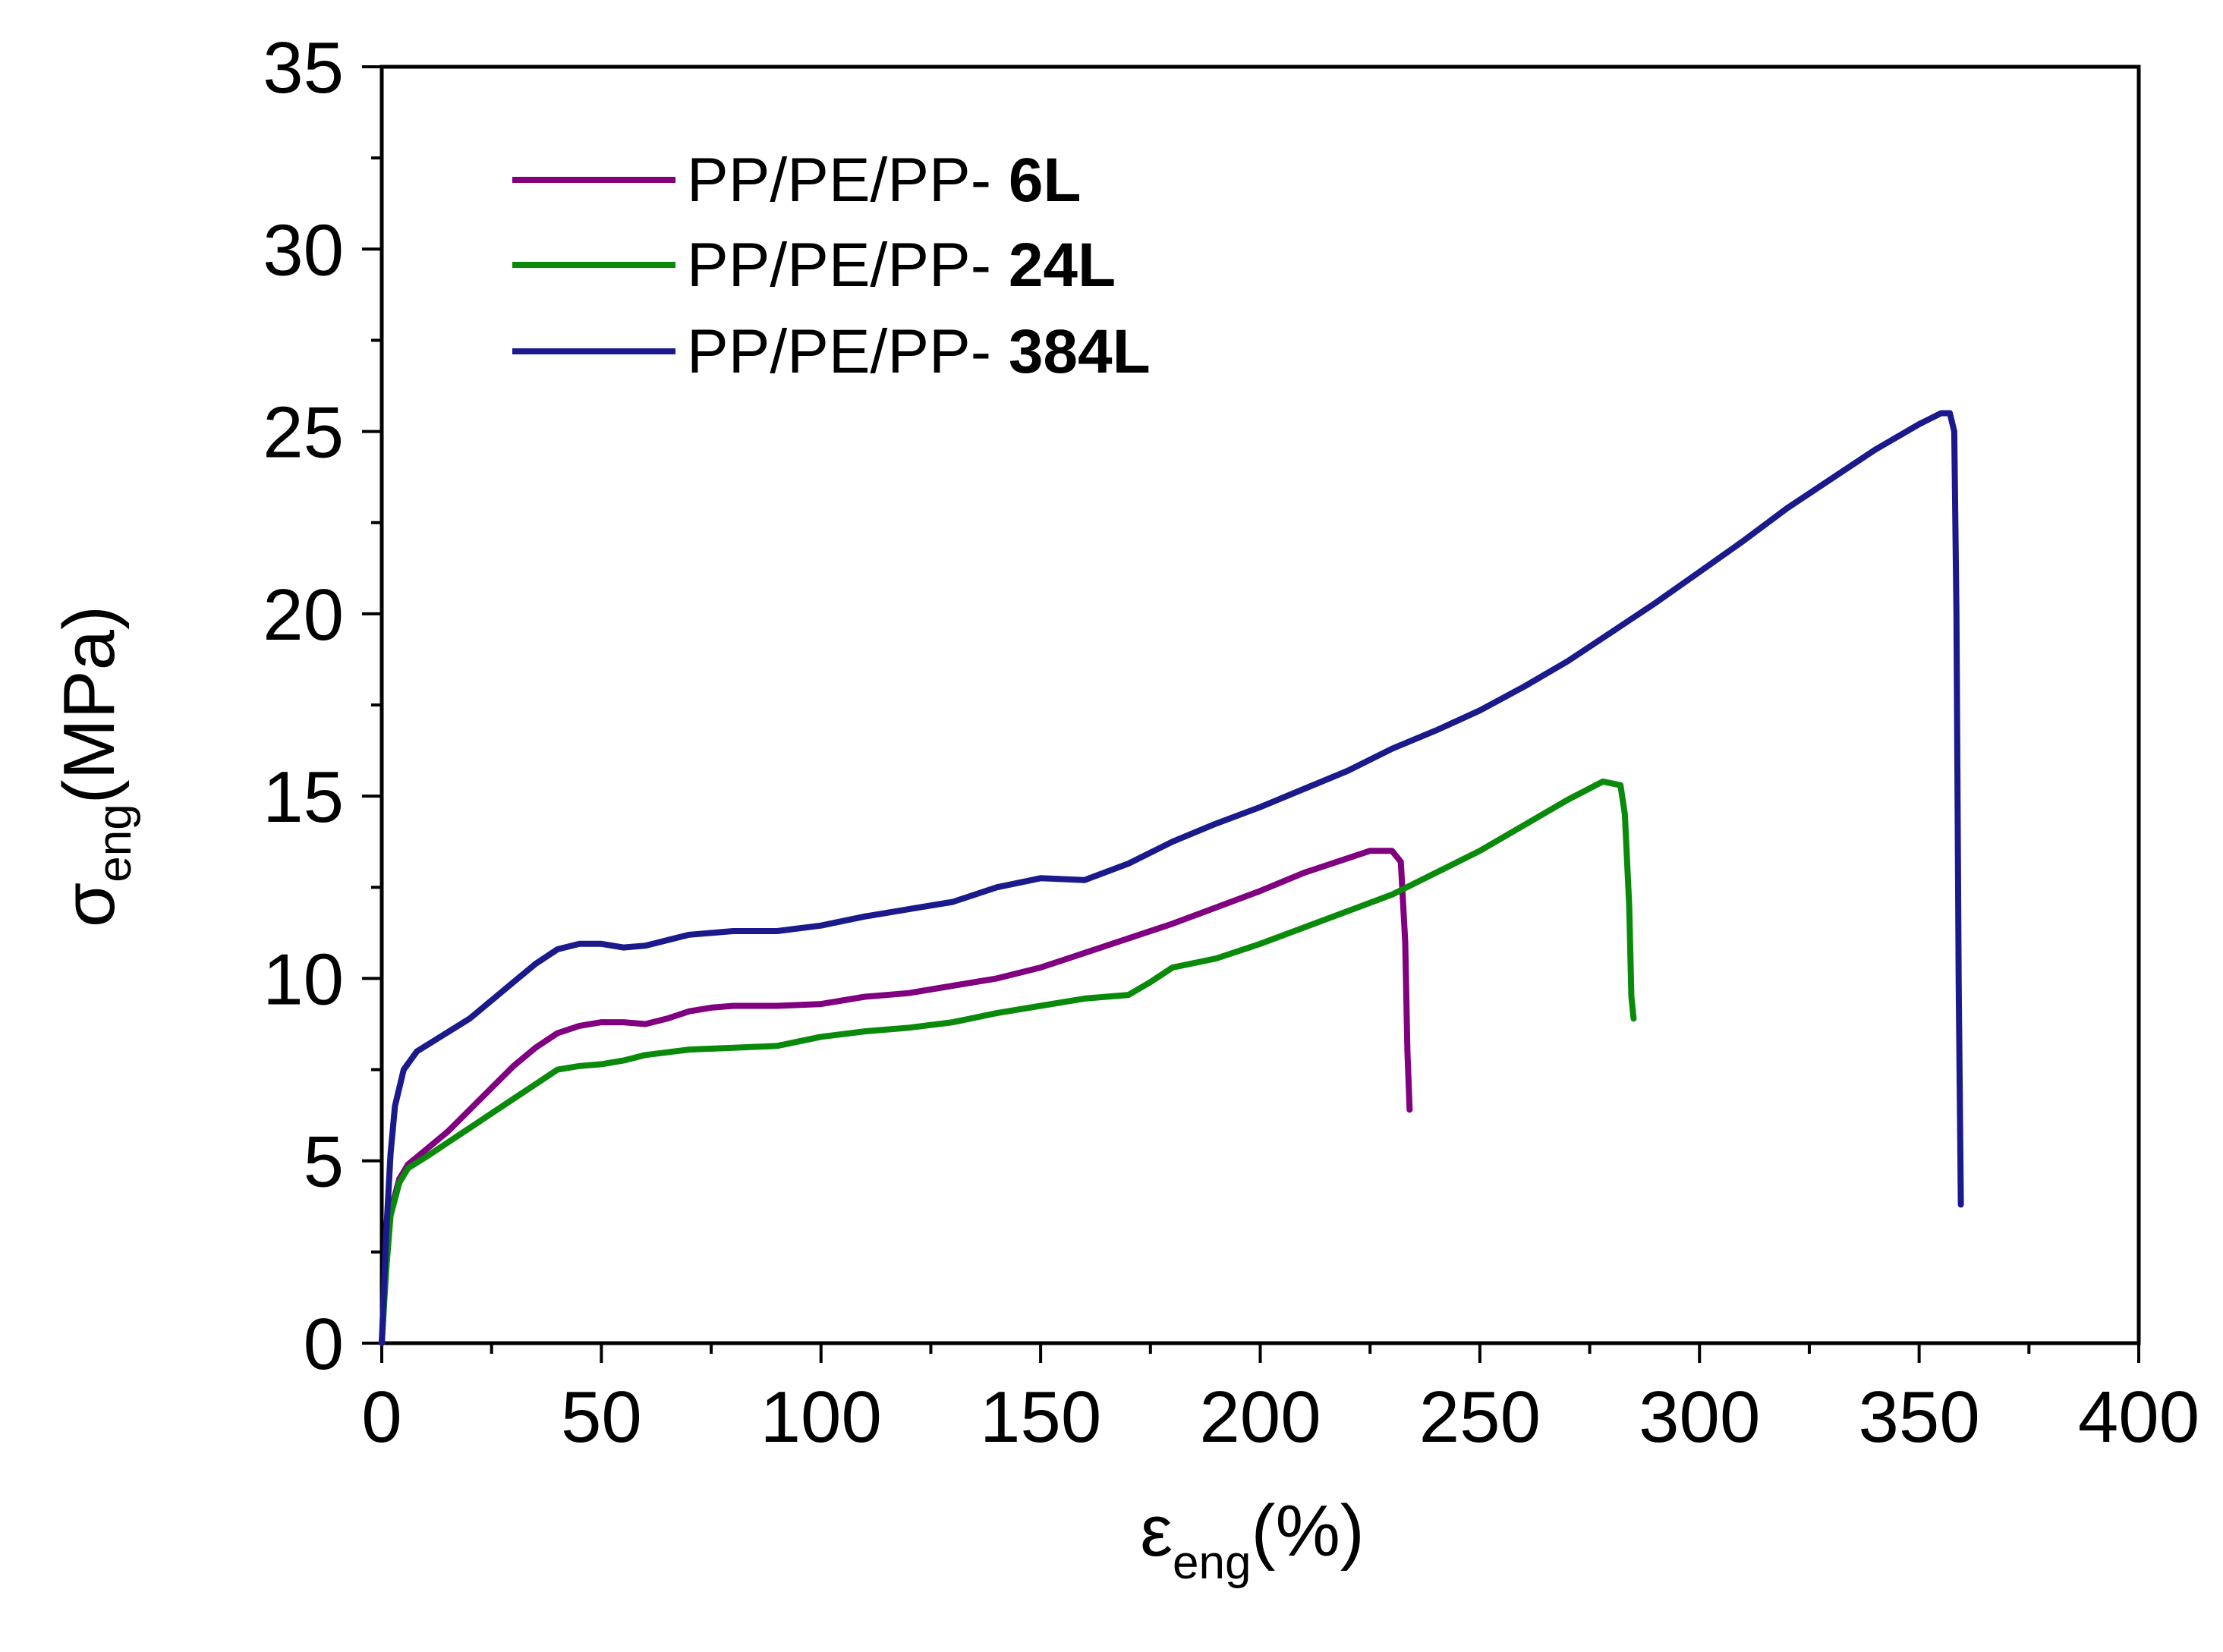 Image resolution: width=2223 pixels, height=1652 pixels. I want to click on y-axis-subscript: eng, so click(115, 843).